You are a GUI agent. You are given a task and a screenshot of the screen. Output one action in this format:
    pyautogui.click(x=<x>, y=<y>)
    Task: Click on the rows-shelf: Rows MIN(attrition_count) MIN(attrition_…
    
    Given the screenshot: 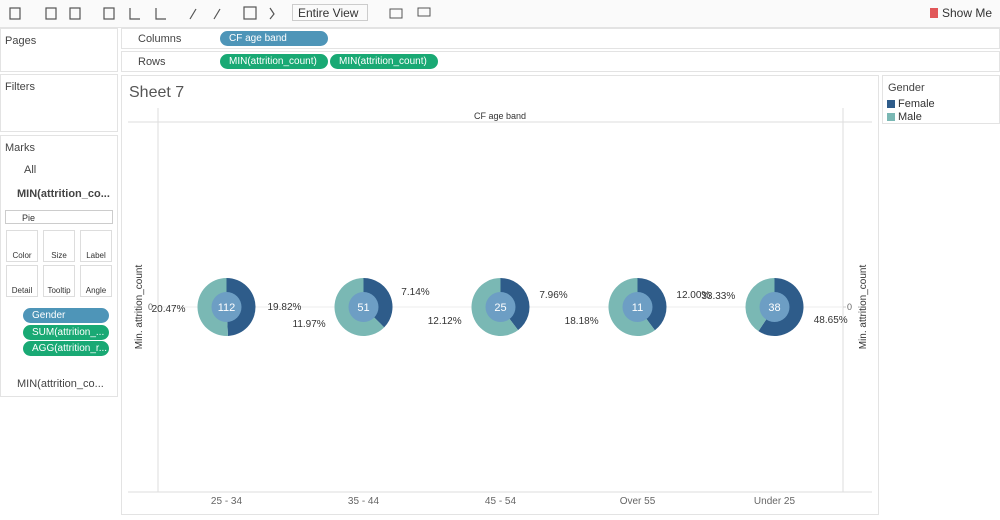 What is the action you would take?
    pyautogui.click(x=560, y=61)
    